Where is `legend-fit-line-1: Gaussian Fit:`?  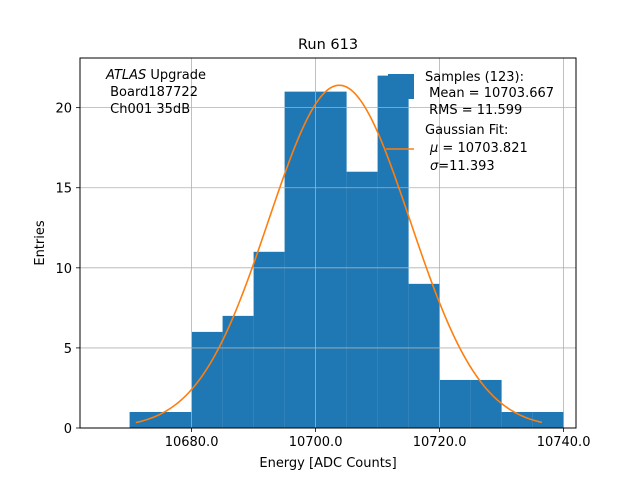
legend-fit-line-1: Gaussian Fit: is located at coordinates (466, 130).